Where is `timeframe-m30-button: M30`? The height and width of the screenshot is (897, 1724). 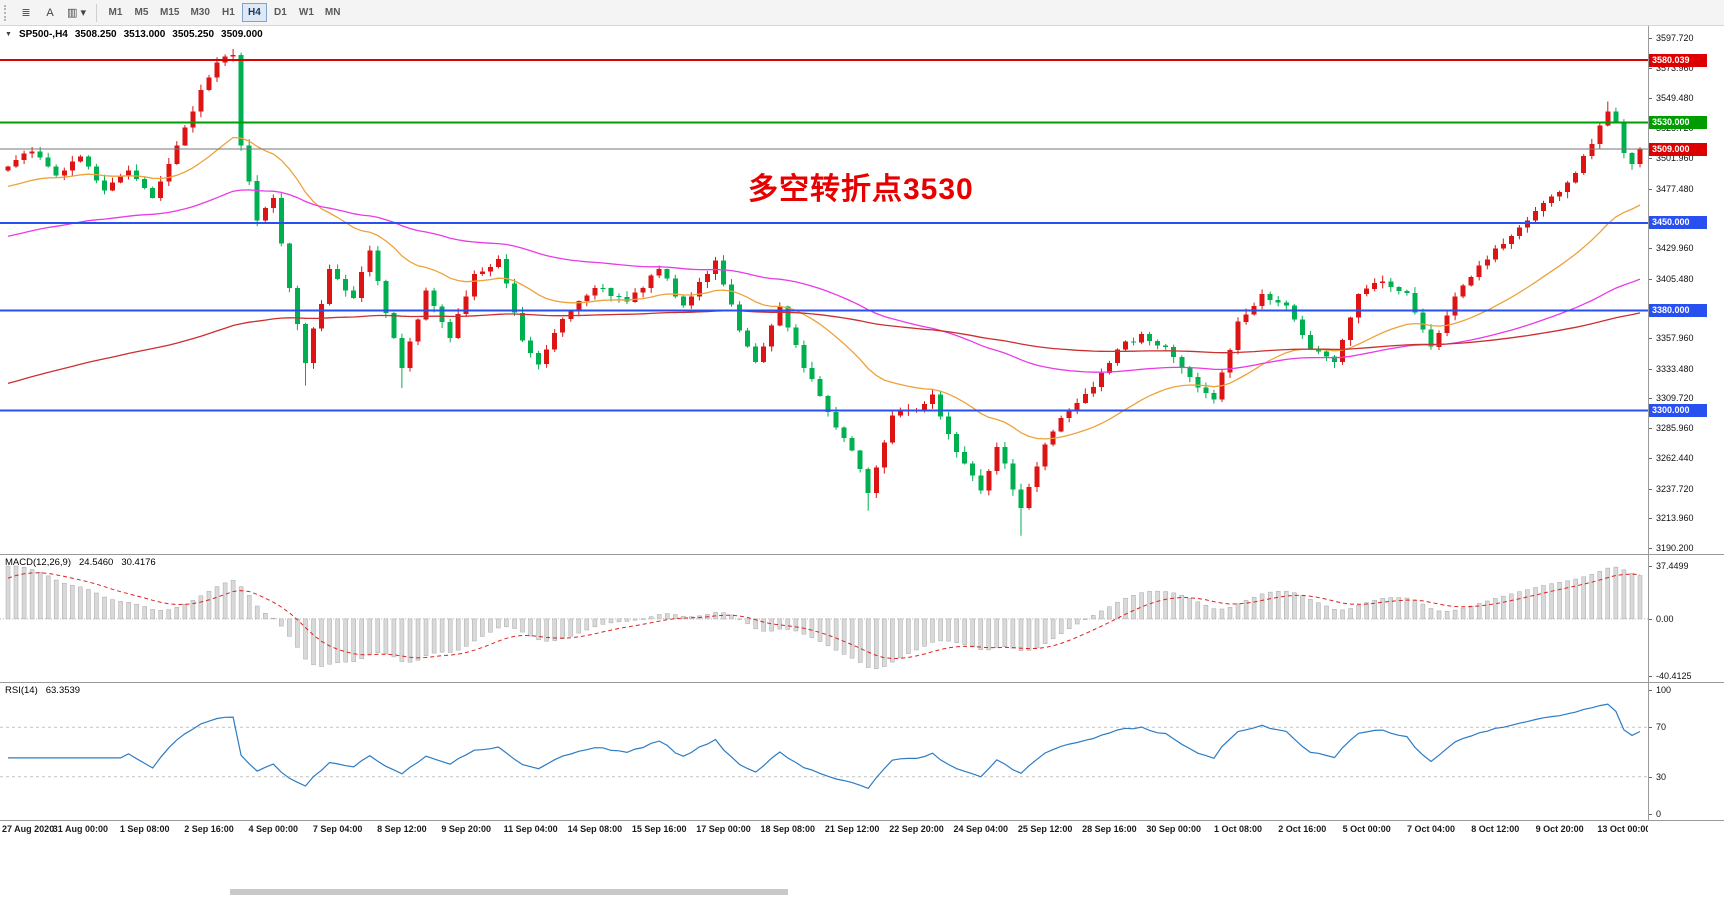 timeframe-m30-button: M30 is located at coordinates (200, 12).